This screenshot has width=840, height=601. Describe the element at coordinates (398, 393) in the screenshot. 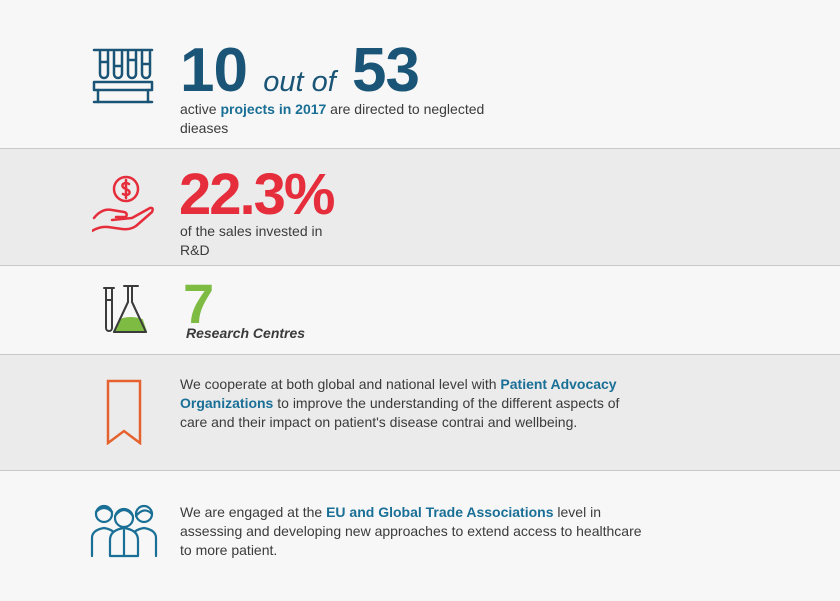

I see `advocacy-highlight: Patient Advocacy Organizations` at that location.